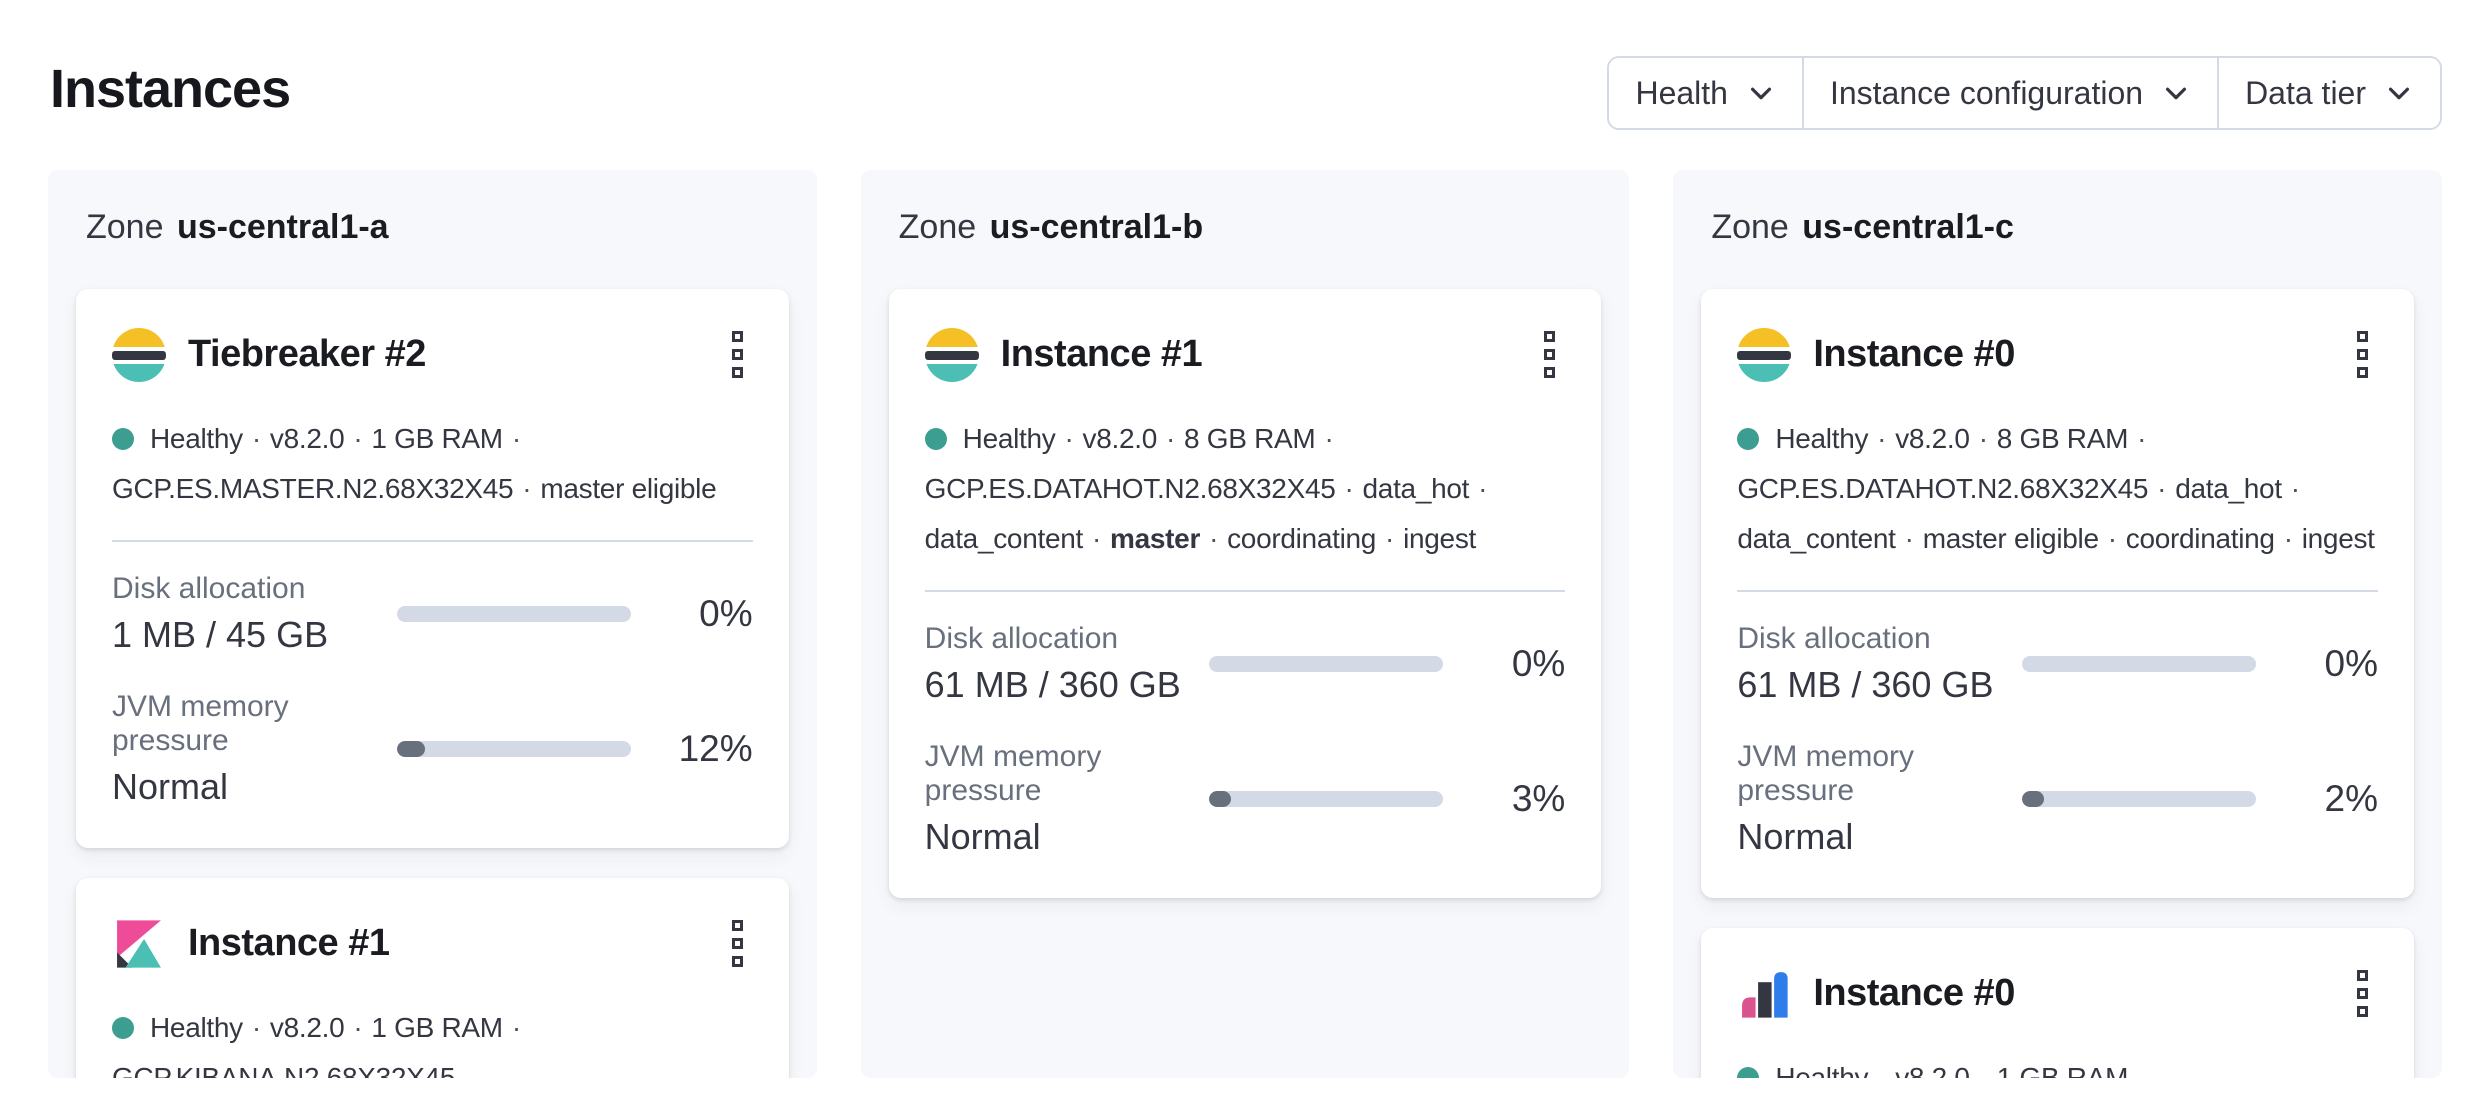  Describe the element at coordinates (2057, 664) in the screenshot. I see `disk-allocation-metric: Disk allocation 61 MB / 360 GB 0%` at that location.